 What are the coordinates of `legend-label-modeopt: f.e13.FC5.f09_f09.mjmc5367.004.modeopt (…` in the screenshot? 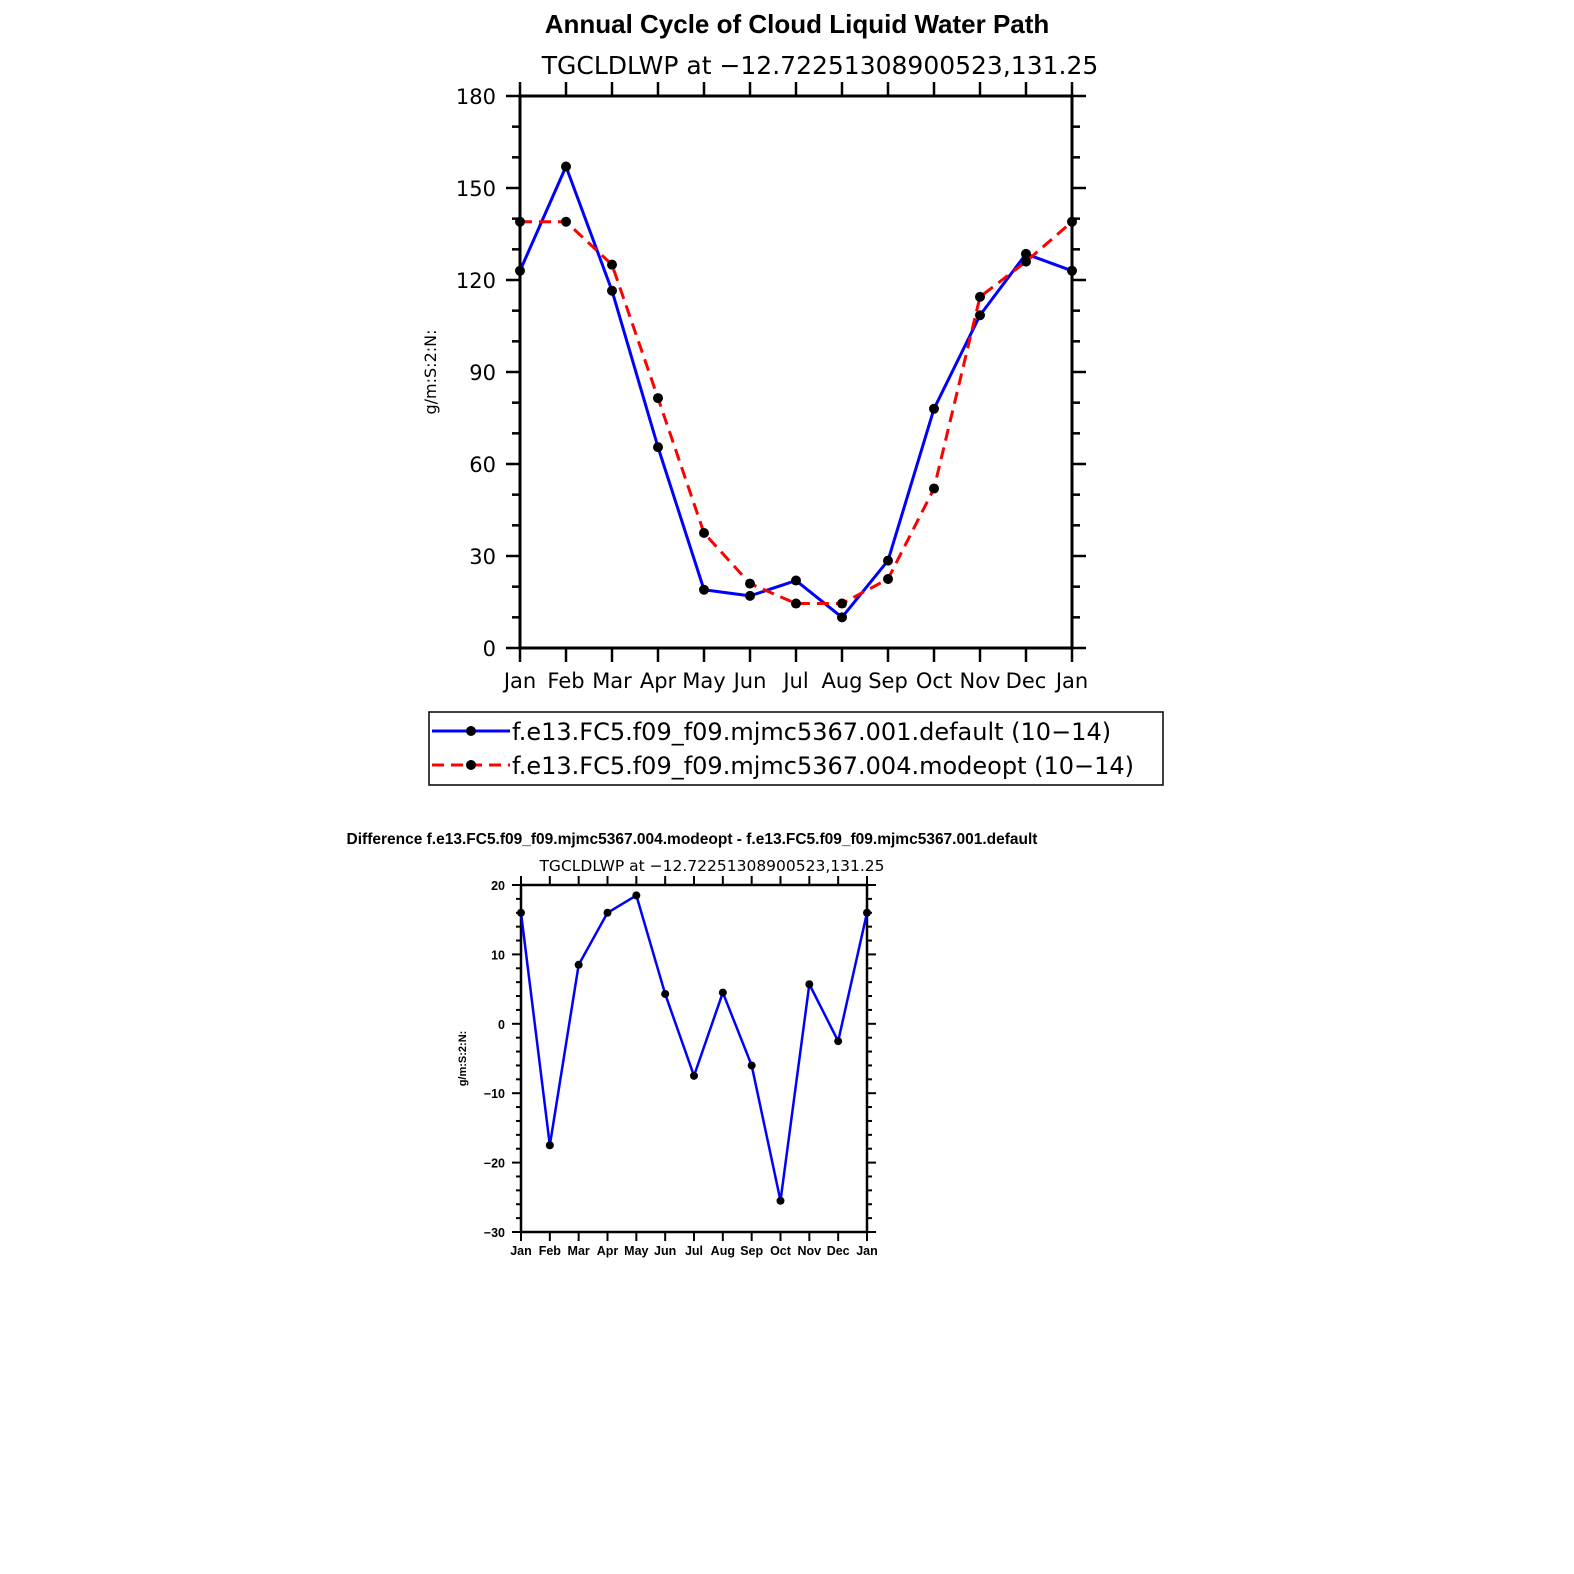 It's located at (823, 766).